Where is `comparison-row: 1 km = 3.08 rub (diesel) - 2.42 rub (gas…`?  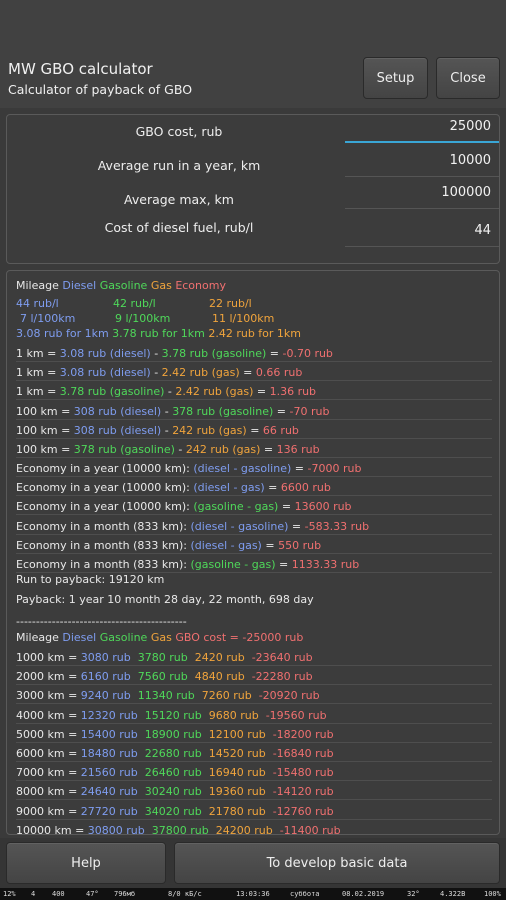
comparison-row: 1 km = 3.08 rub (diesel) - 2.42 rub (gas… is located at coordinates (254, 374).